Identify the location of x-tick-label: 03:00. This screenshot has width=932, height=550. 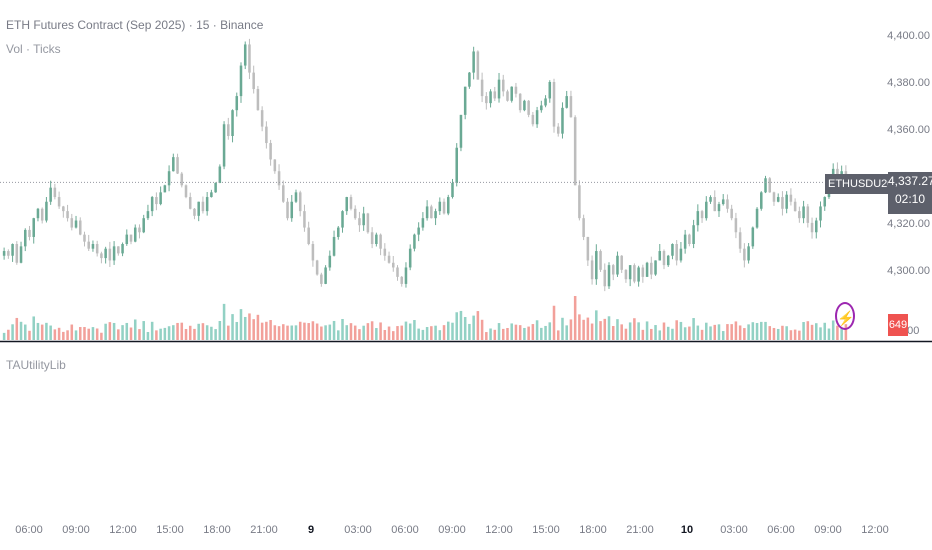
(358, 530).